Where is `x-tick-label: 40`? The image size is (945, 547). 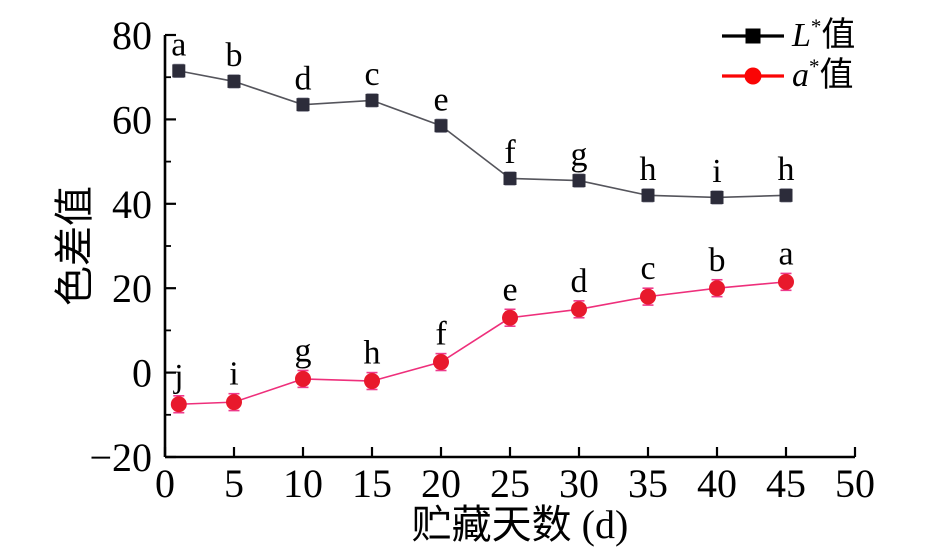
x-tick-label: 40 is located at coordinates (717, 483).